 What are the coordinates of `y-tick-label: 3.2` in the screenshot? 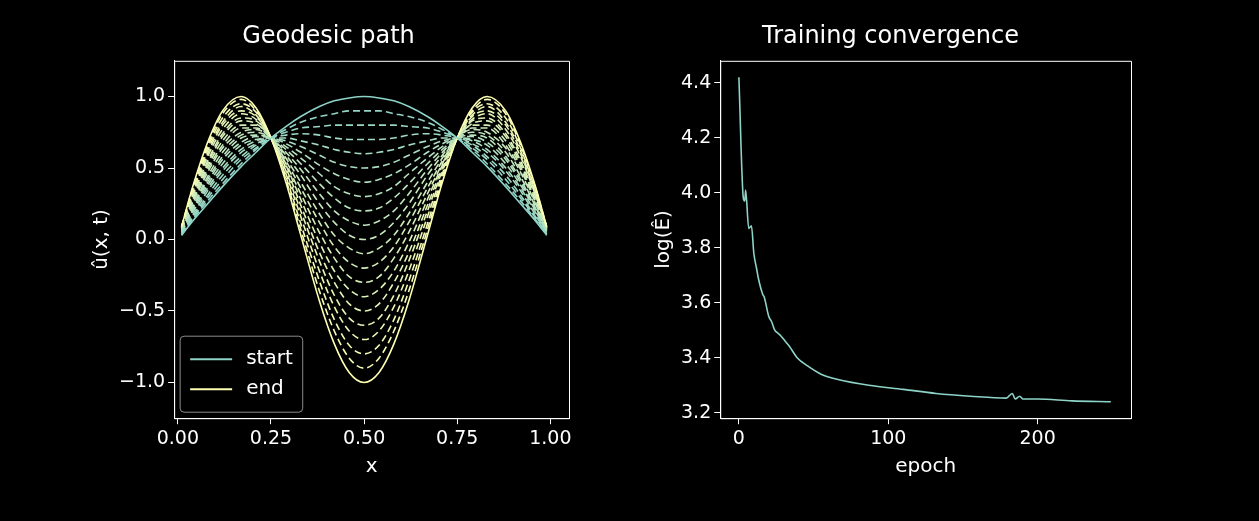 It's located at (696, 410).